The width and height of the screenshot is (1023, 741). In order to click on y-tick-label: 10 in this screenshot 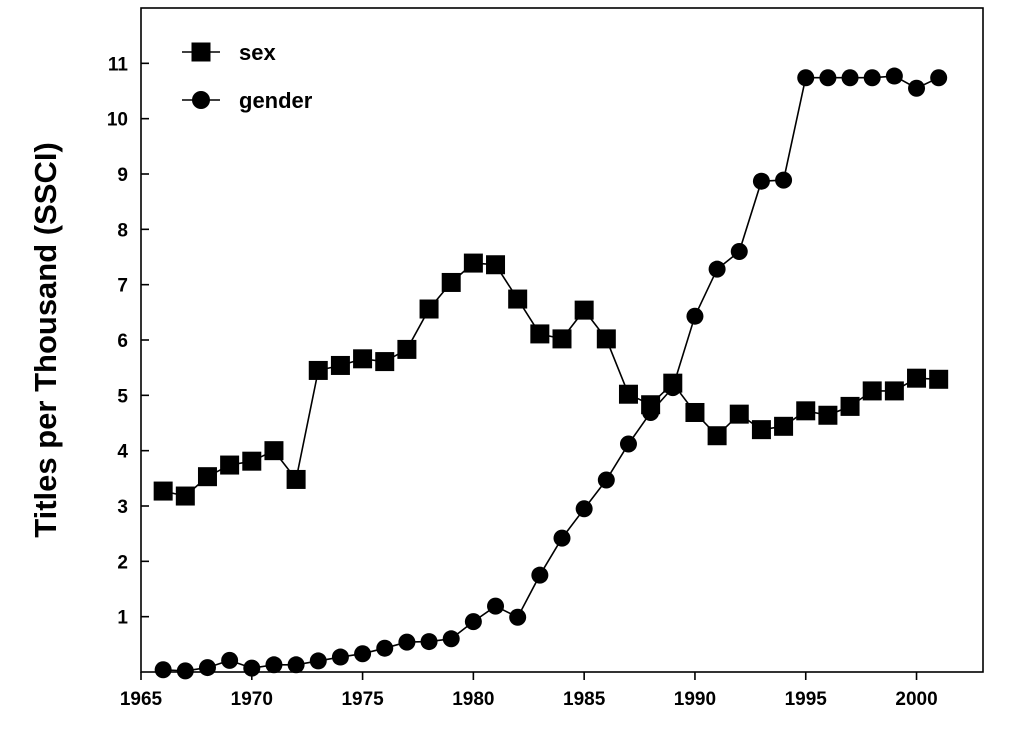, I will do `click(117, 120)`.